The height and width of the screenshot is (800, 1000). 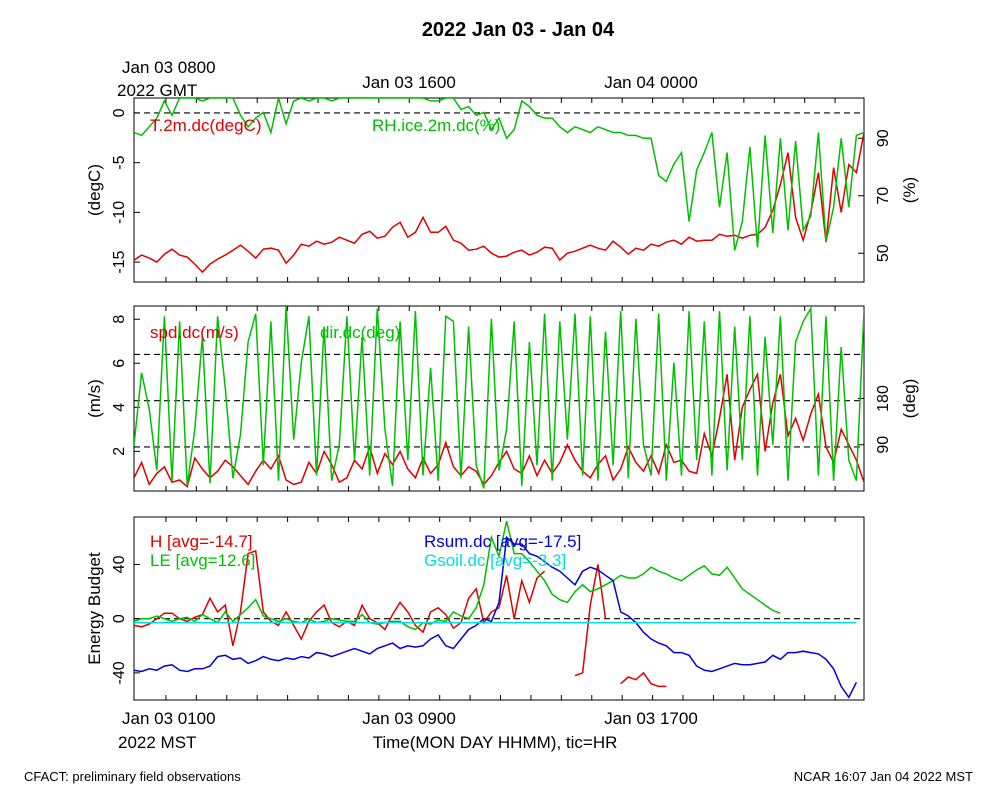 What do you see at coordinates (169, 718) in the screenshot?
I see `bottom-axis-tick-label: Jan 03 0100` at bounding box center [169, 718].